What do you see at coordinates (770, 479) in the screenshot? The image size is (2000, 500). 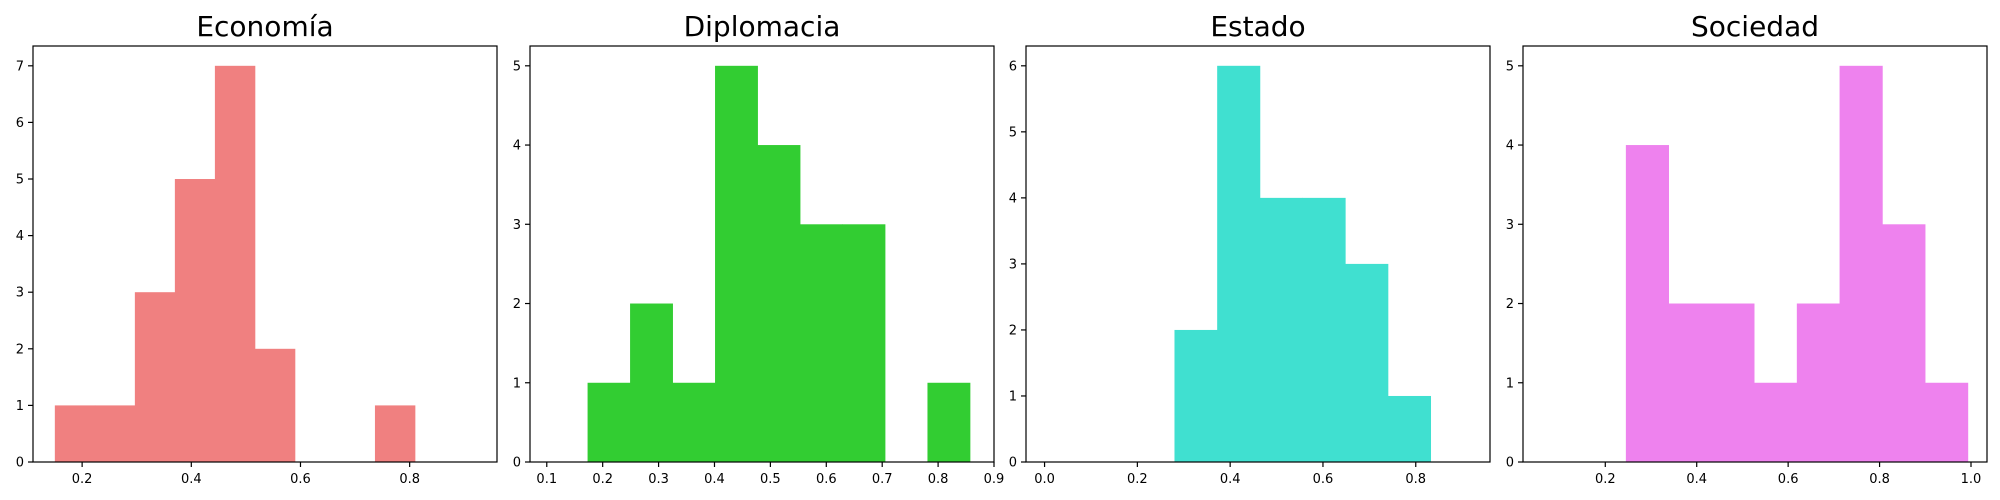 I see `x-tick-label: 0.5` at bounding box center [770, 479].